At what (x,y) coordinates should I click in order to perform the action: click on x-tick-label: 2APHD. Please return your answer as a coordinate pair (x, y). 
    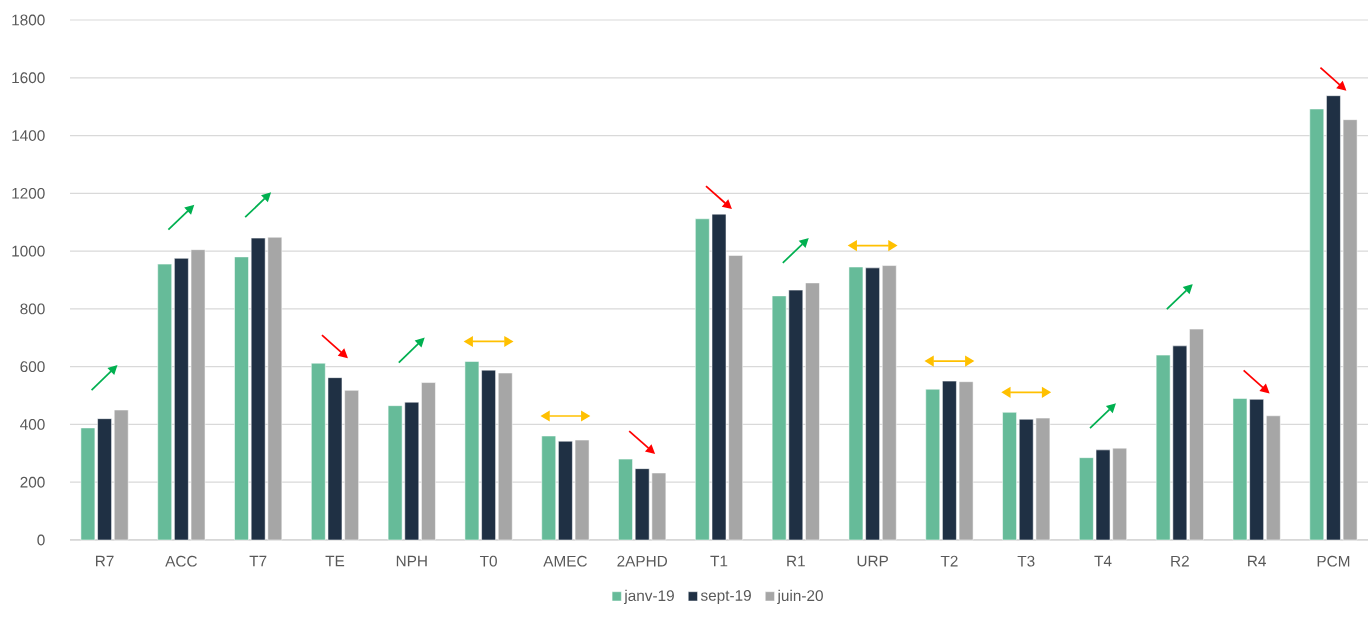
    Looking at the image, I should click on (642, 561).